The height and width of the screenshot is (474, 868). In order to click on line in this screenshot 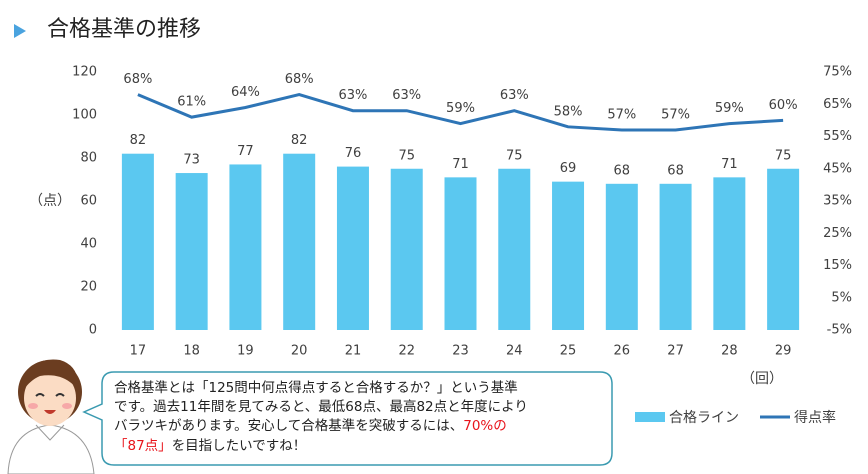, I will do `click(460, 112)`.